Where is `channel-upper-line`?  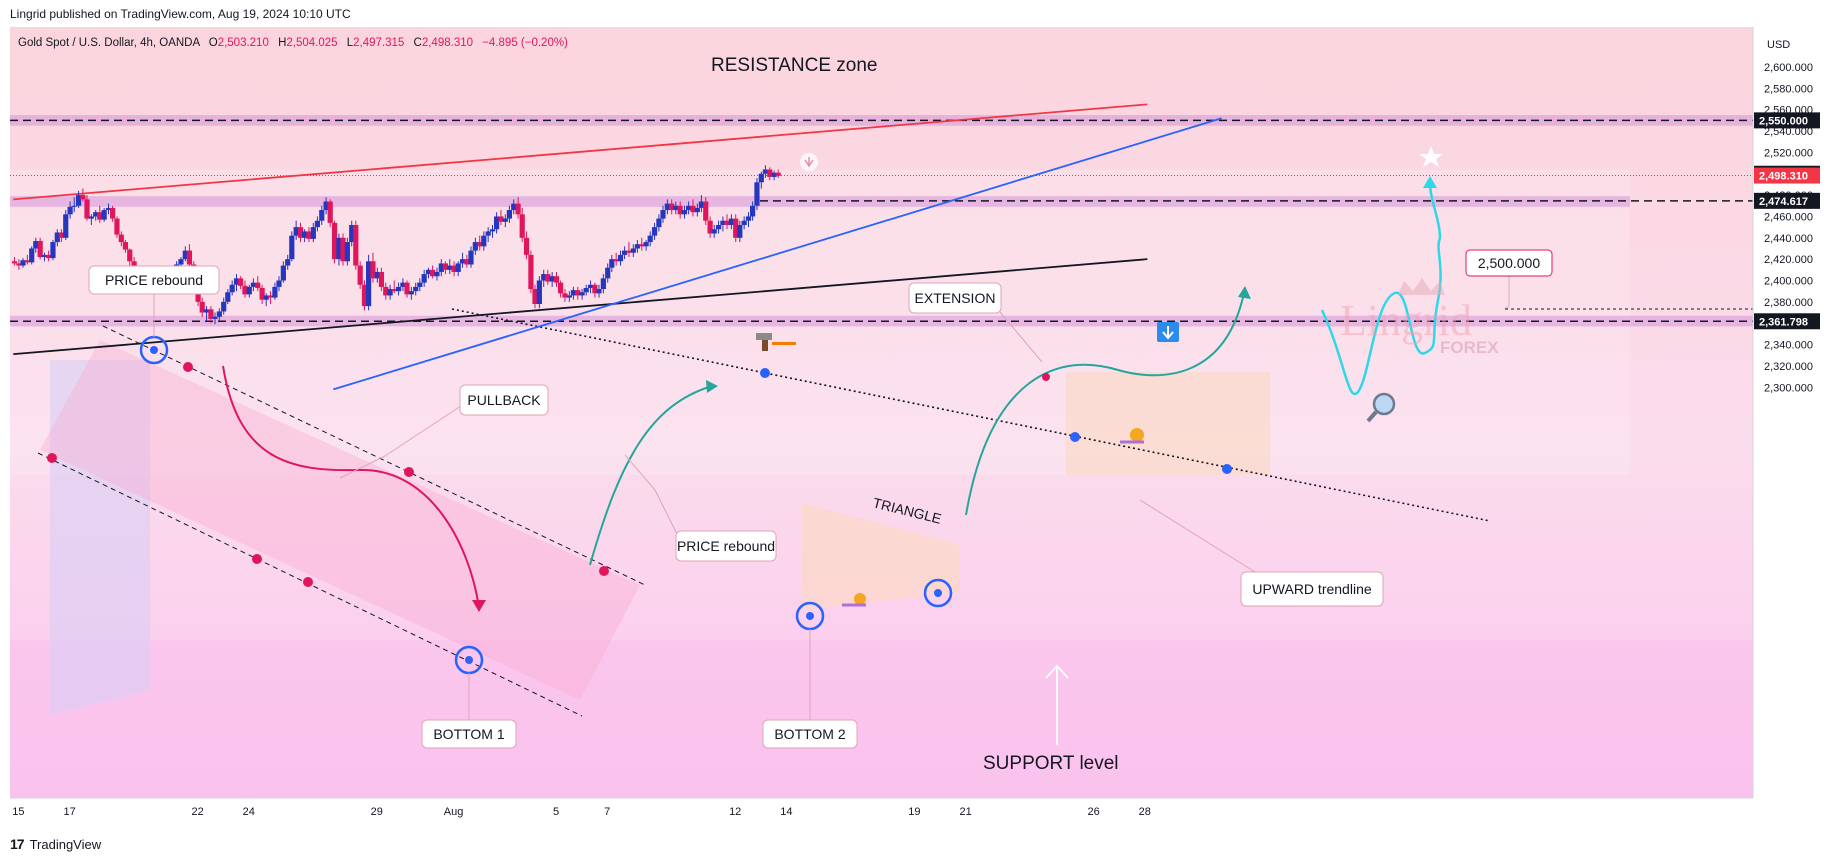
channel-upper-line is located at coordinates (374, 455).